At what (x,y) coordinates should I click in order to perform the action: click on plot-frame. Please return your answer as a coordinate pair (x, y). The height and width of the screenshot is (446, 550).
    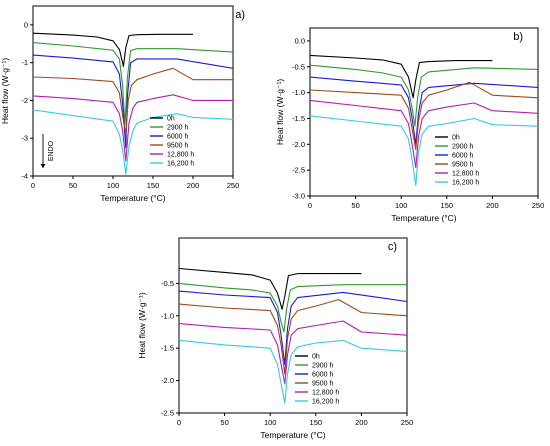
    Looking at the image, I should click on (133, 91).